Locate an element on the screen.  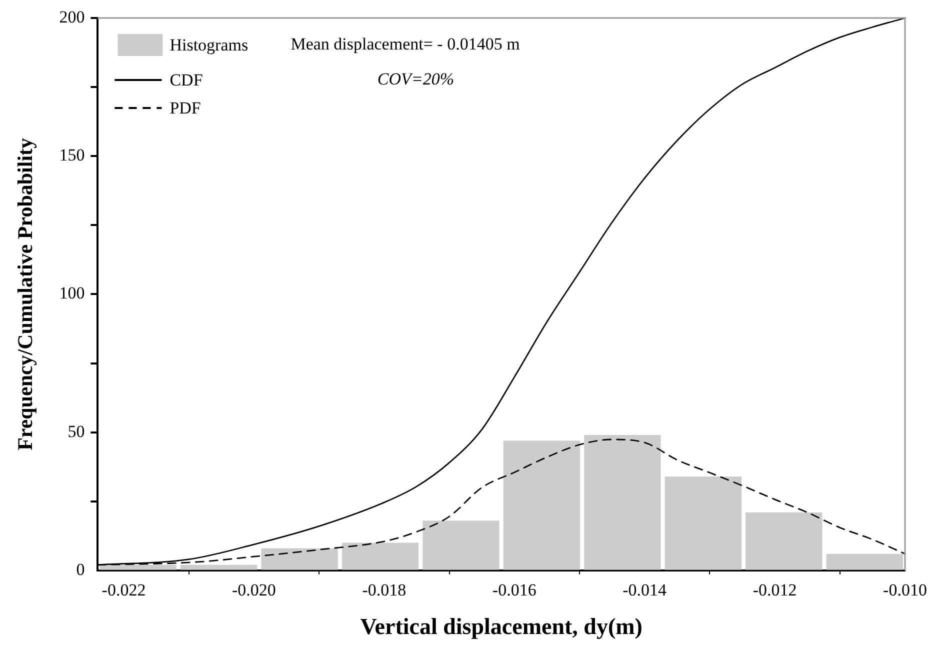
x-tick-label: -0.012 is located at coordinates (774, 590).